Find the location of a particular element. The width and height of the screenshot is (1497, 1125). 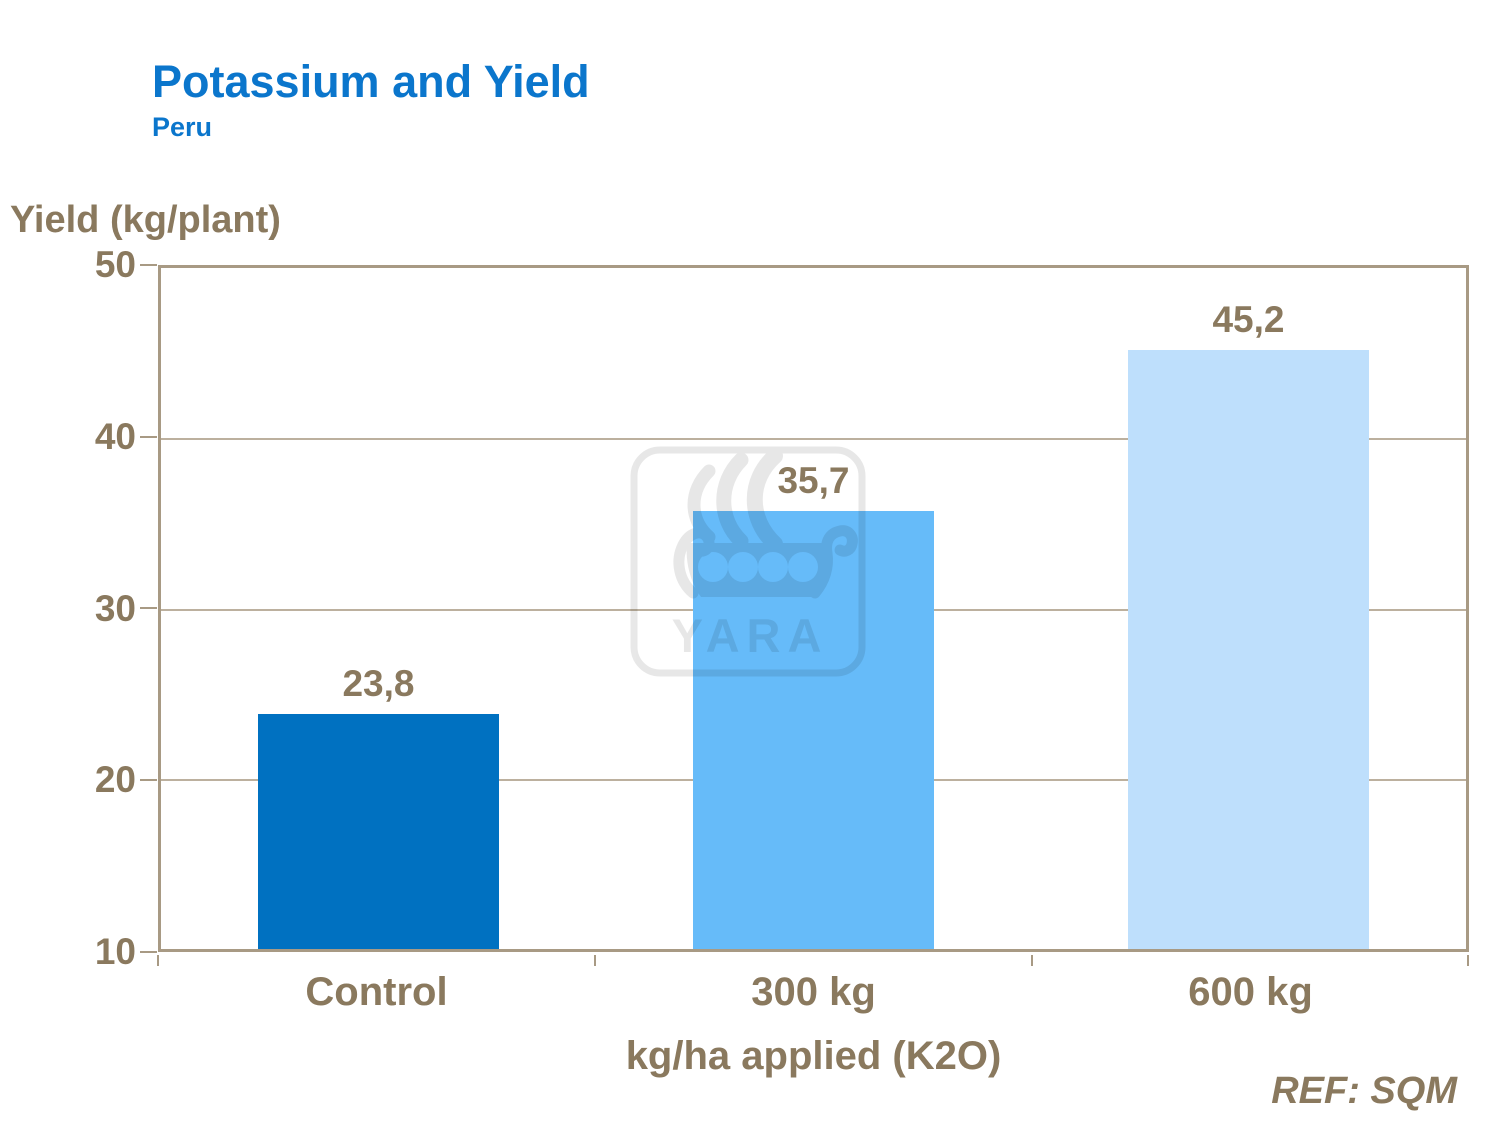

bar-300kg is located at coordinates (813, 730).